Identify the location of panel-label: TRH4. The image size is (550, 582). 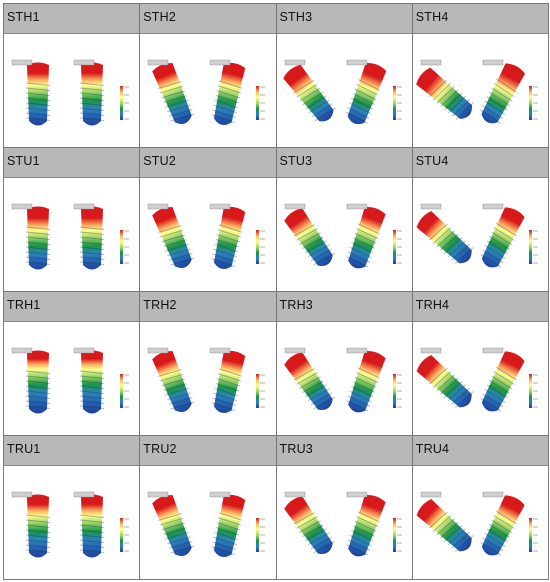
(480, 307).